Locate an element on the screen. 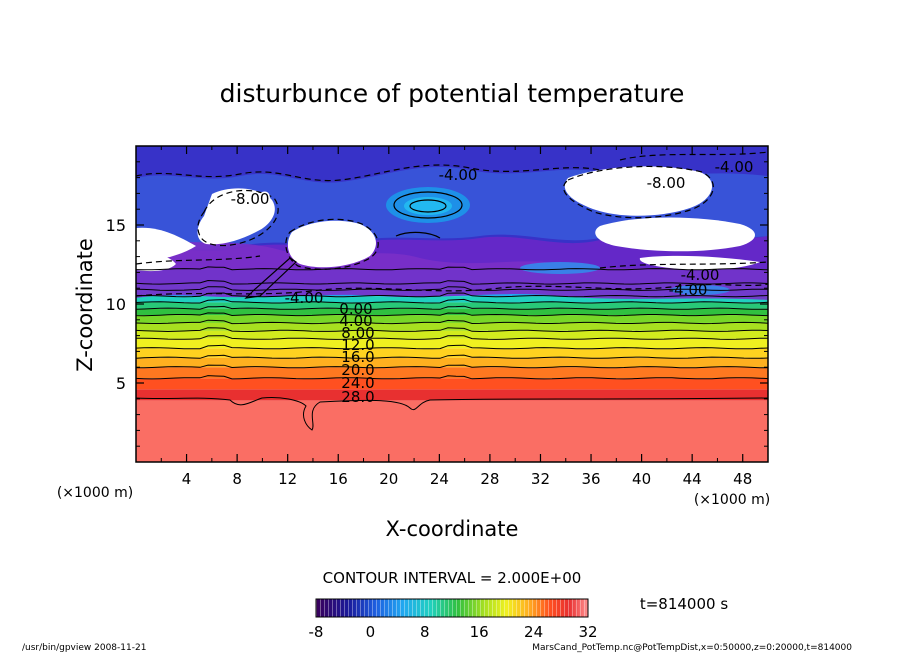 The image size is (904, 654). x-tick-label: 40 is located at coordinates (641, 479).